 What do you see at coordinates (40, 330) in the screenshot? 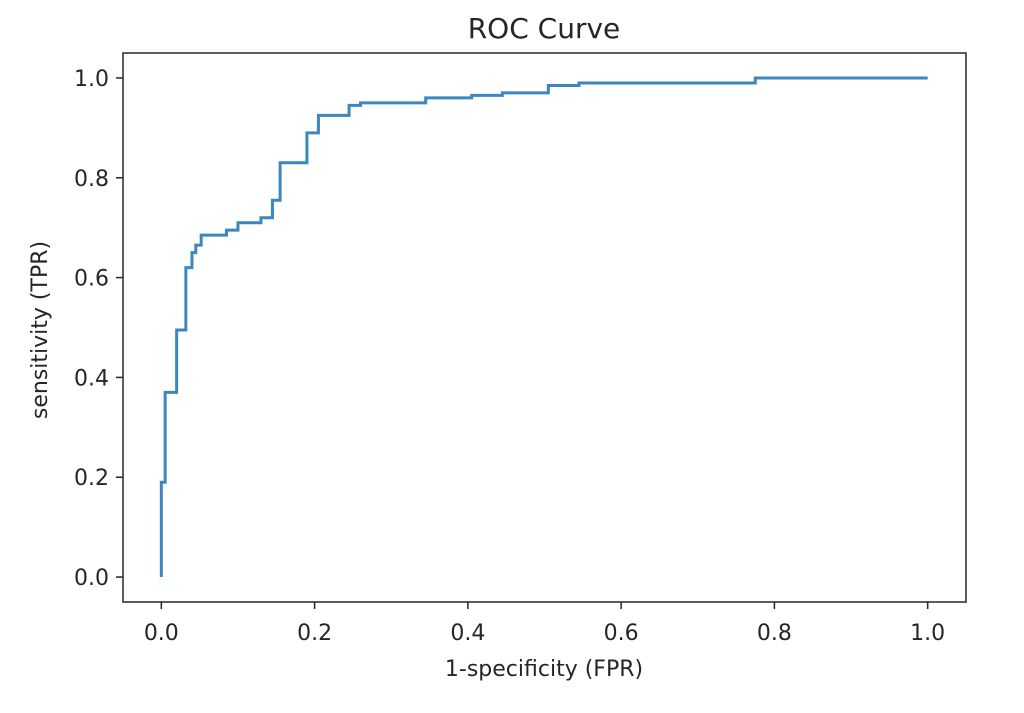
I see `y-axis-label: sensitivity (TPR)` at bounding box center [40, 330].